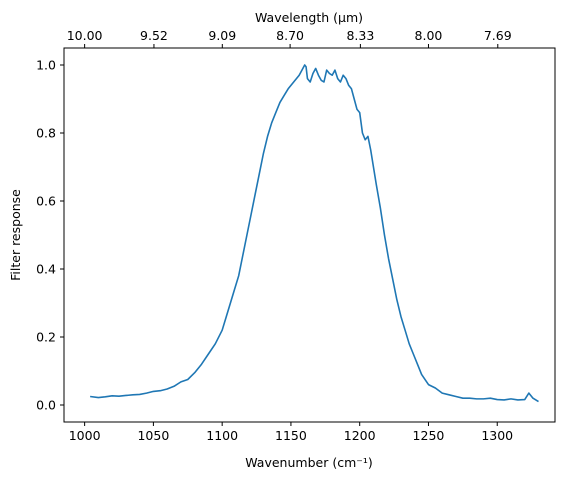  I want to click on top-tick-label: 9.09, so click(222, 35).